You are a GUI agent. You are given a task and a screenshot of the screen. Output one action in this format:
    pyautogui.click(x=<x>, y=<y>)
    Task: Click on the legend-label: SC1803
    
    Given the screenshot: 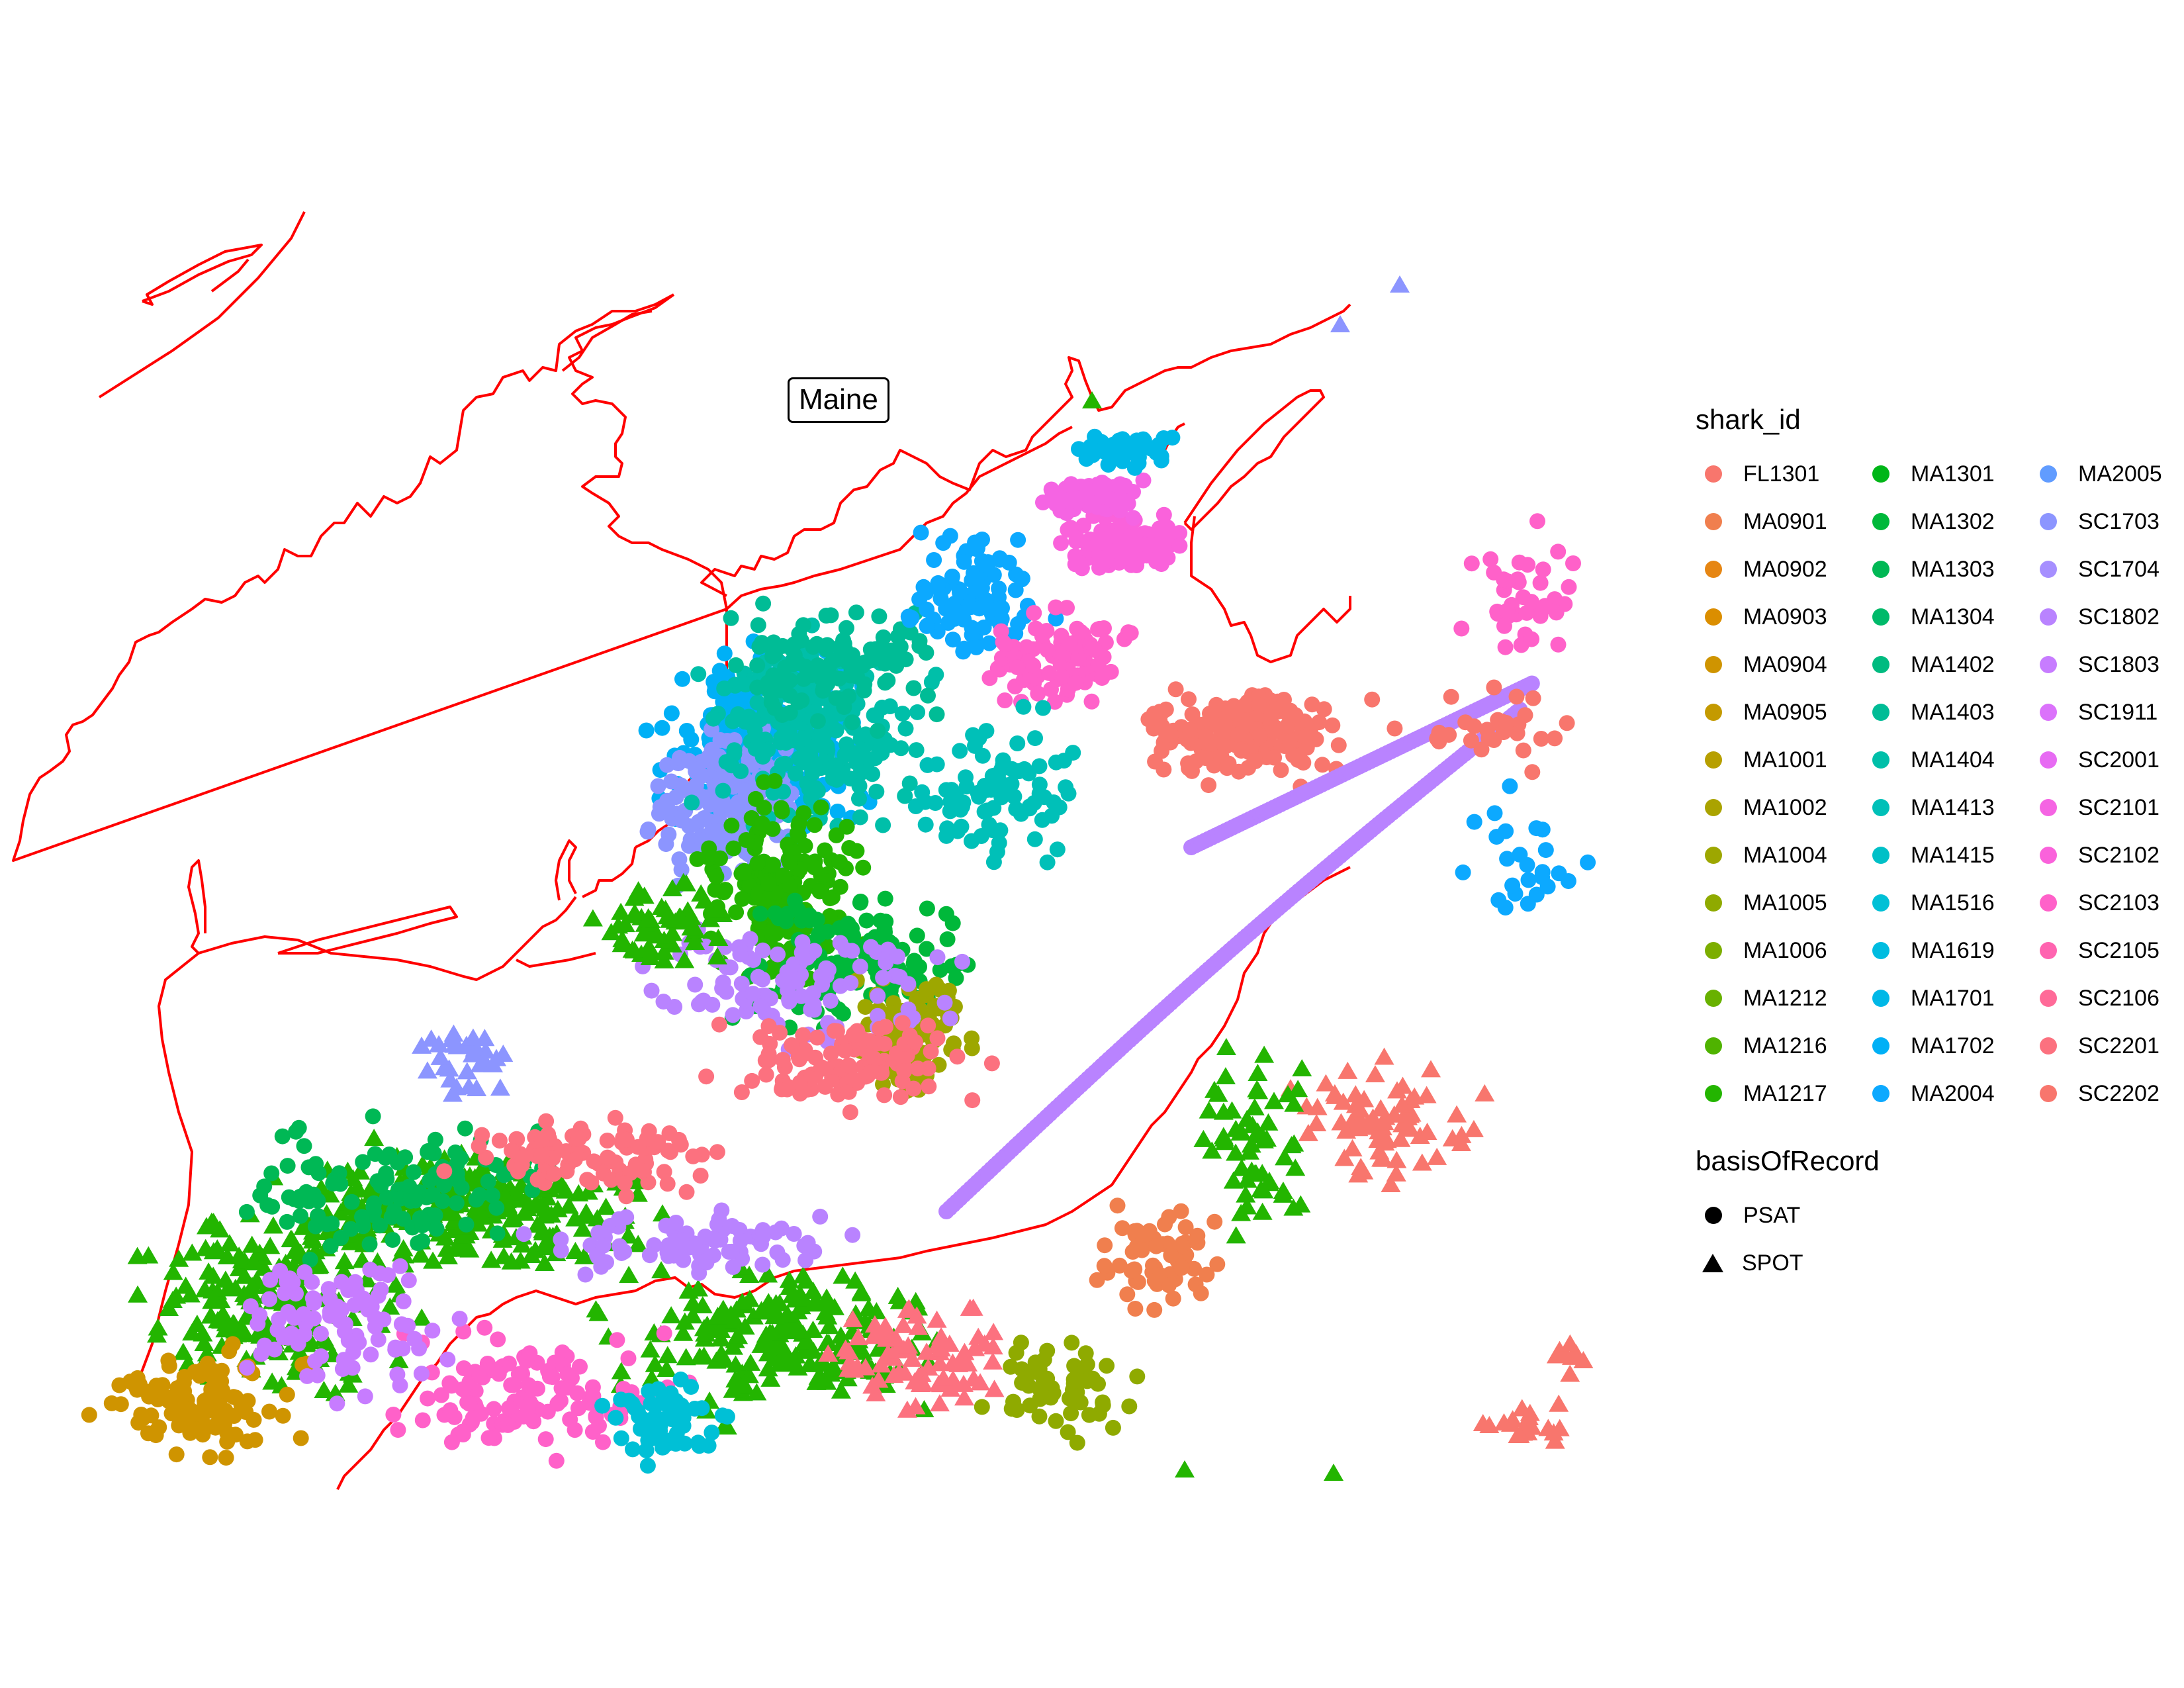 What is the action you would take?
    pyautogui.click(x=2119, y=664)
    